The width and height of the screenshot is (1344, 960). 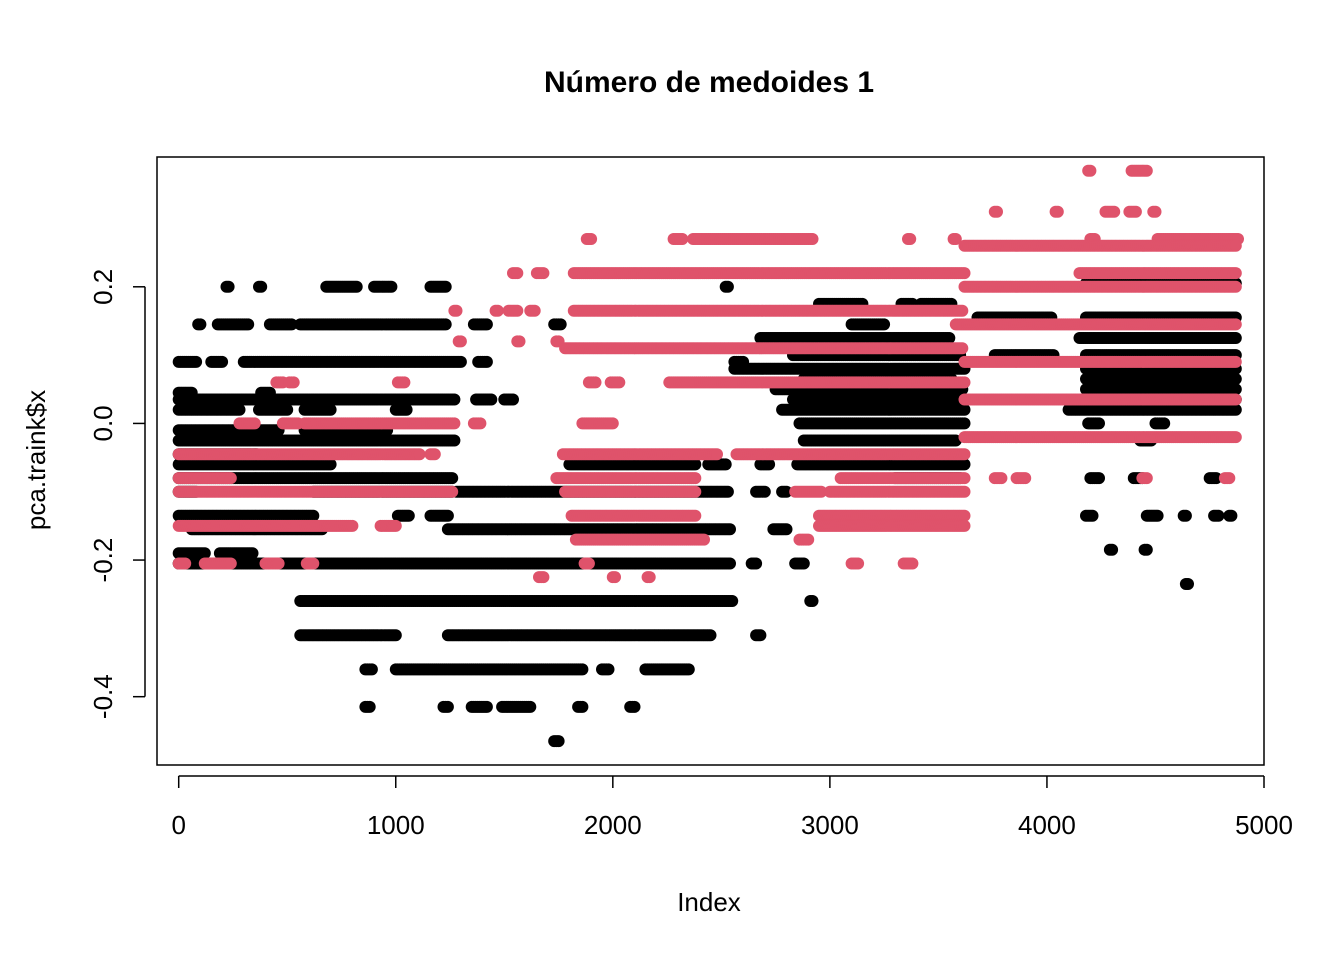 What do you see at coordinates (709, 82) in the screenshot?
I see `chart-title: Número de medoides 1` at bounding box center [709, 82].